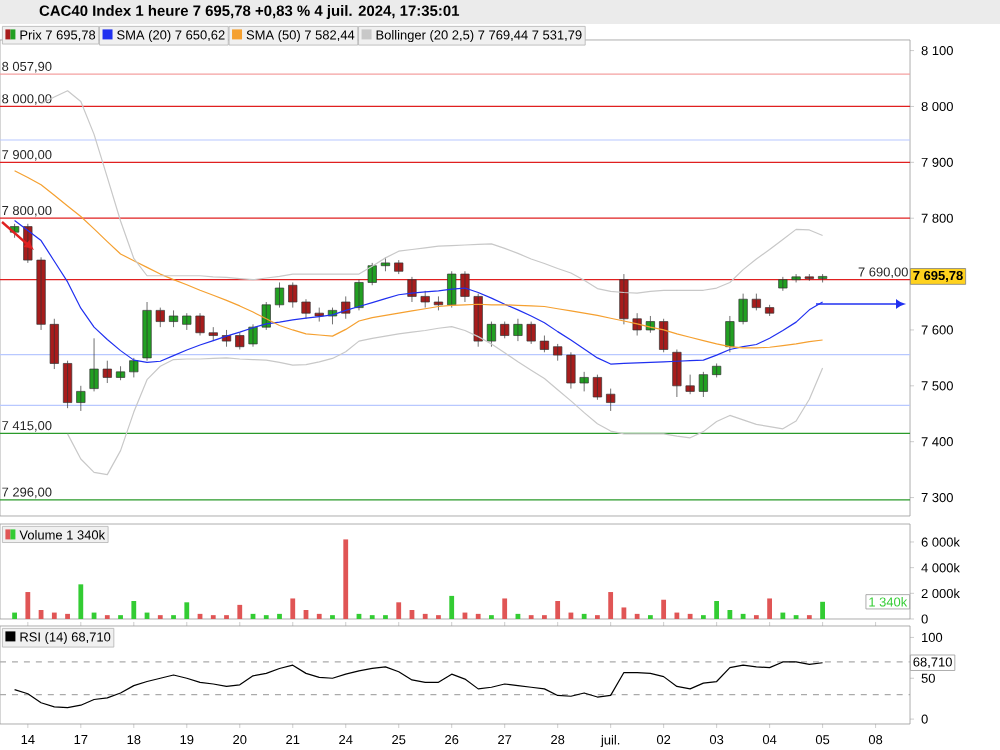  What do you see at coordinates (418, 685) in the screenshot?
I see `line-series` at bounding box center [418, 685].